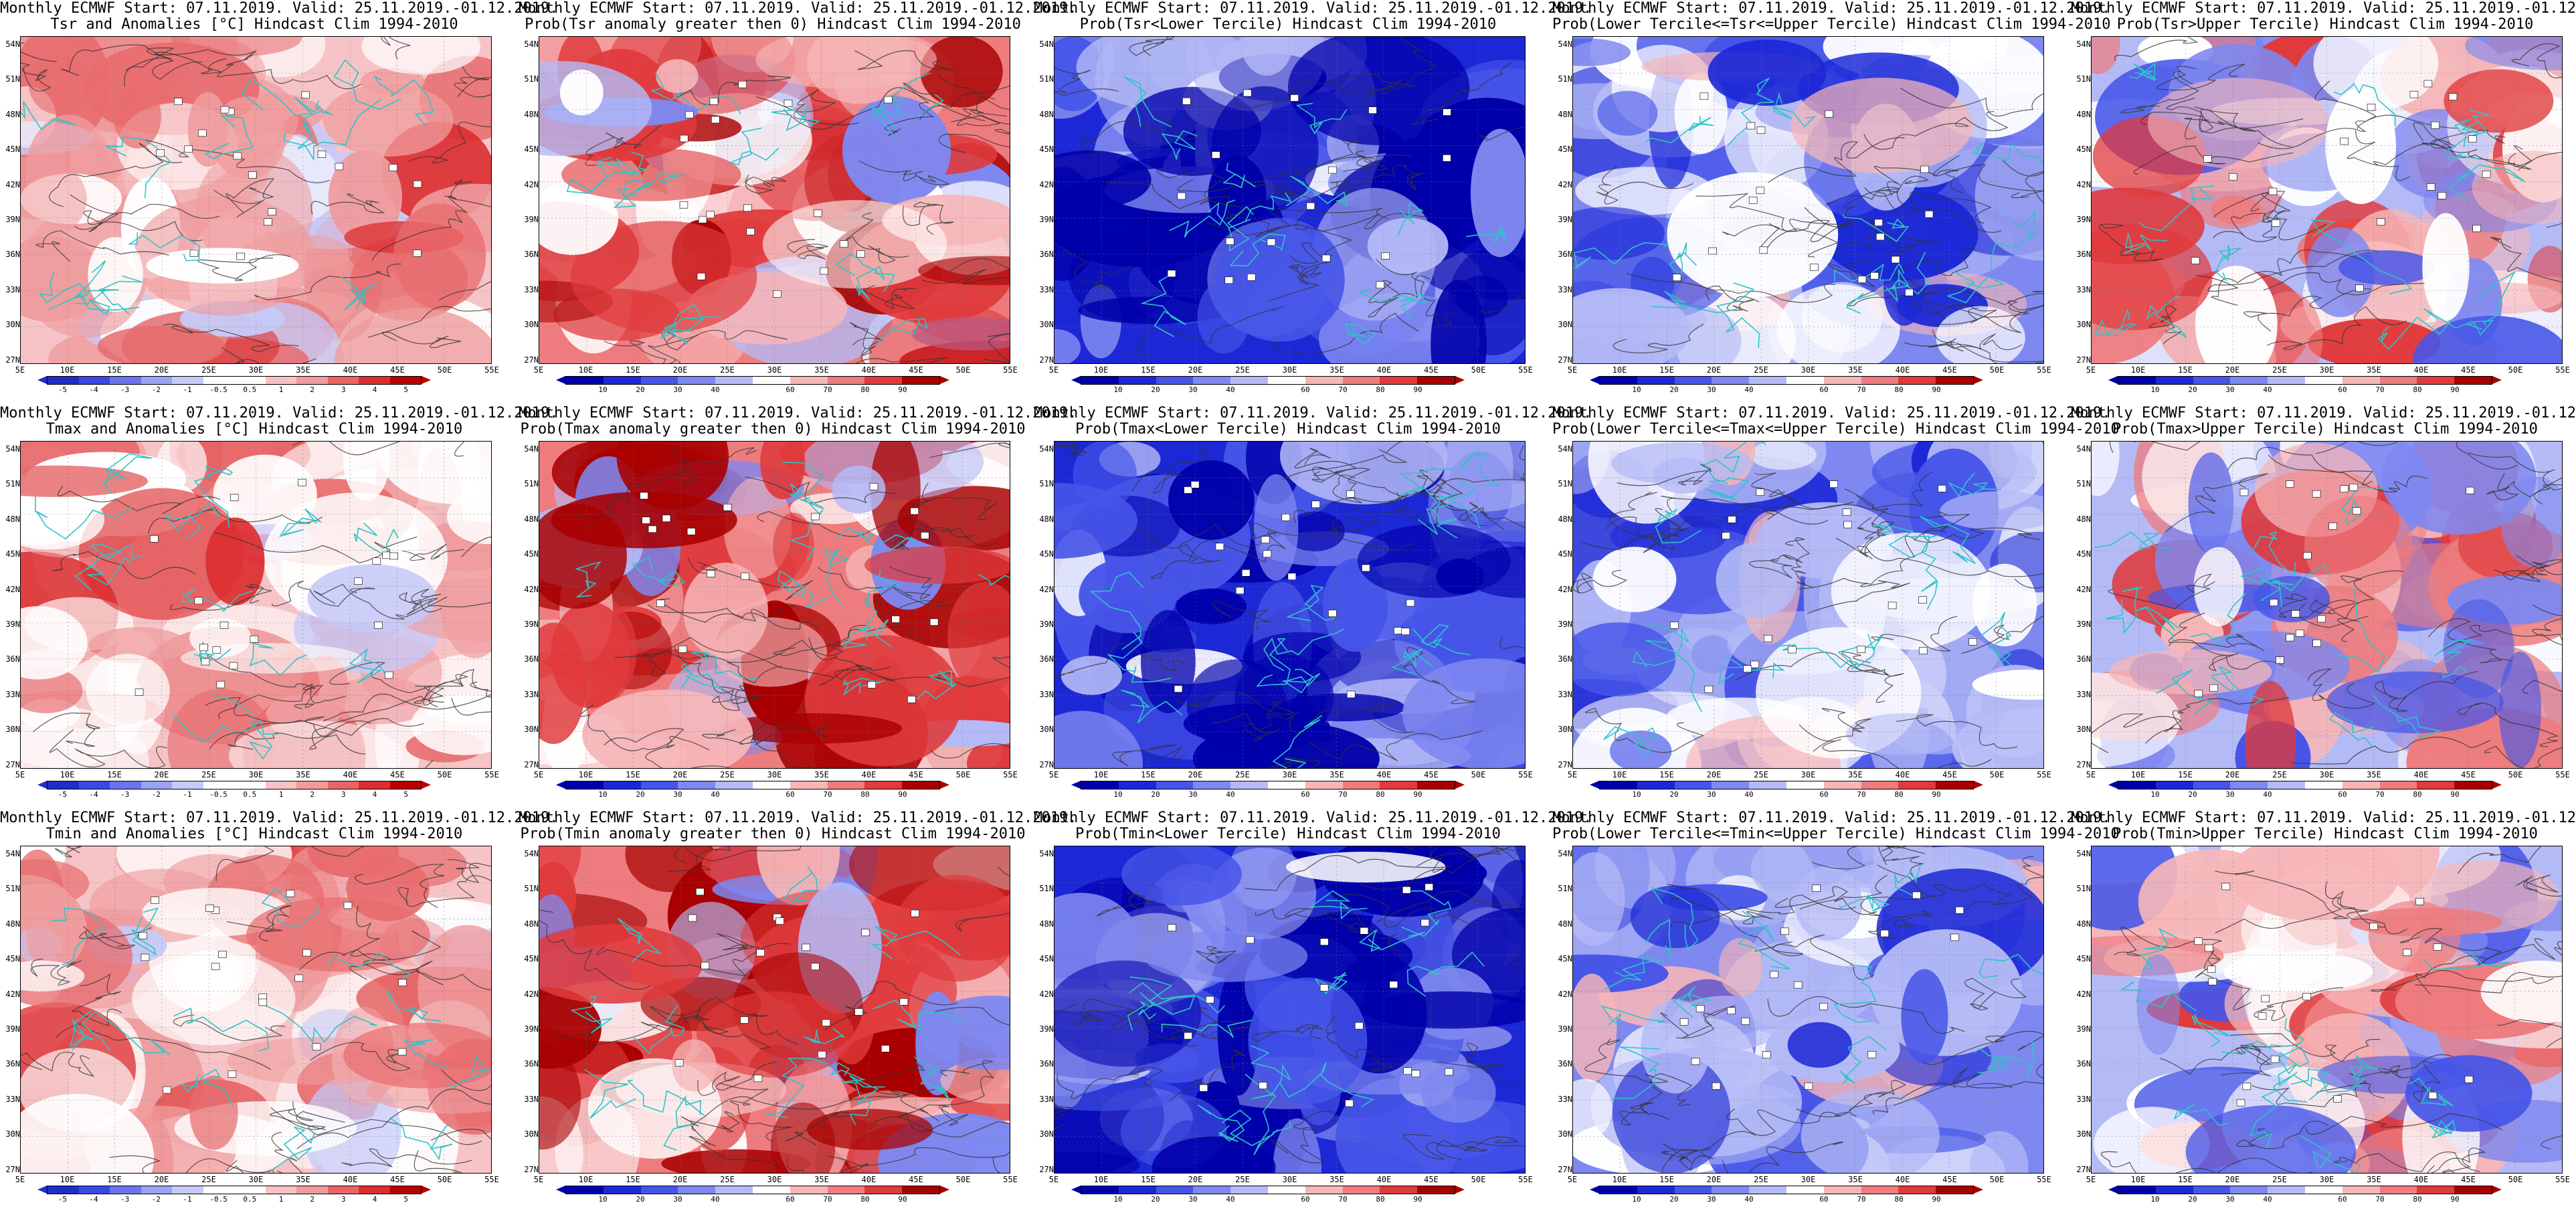 This screenshot has width=2576, height=1211. Describe the element at coordinates (1565, 889) in the screenshot. I see `lat-label: 51N` at that location.